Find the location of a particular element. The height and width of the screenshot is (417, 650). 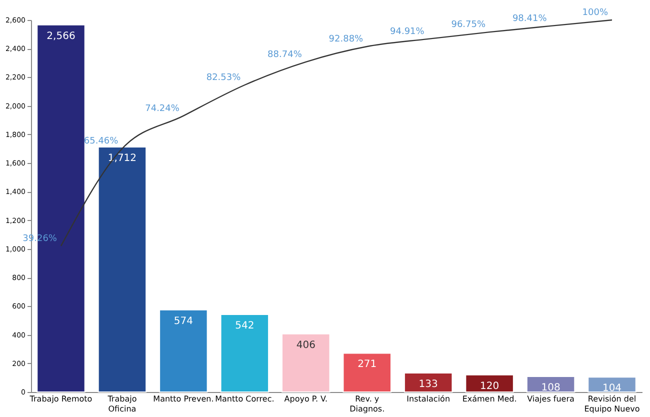

data-label: 542 is located at coordinates (244, 326).